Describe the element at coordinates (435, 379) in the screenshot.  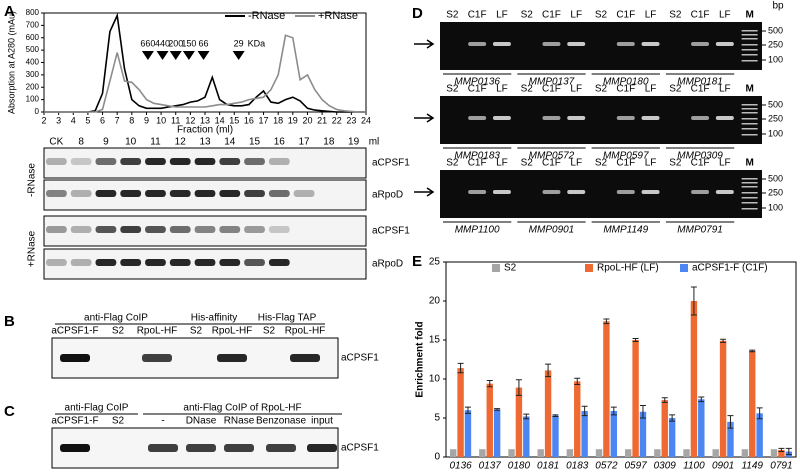
I see `y-tick-label: 10` at that location.